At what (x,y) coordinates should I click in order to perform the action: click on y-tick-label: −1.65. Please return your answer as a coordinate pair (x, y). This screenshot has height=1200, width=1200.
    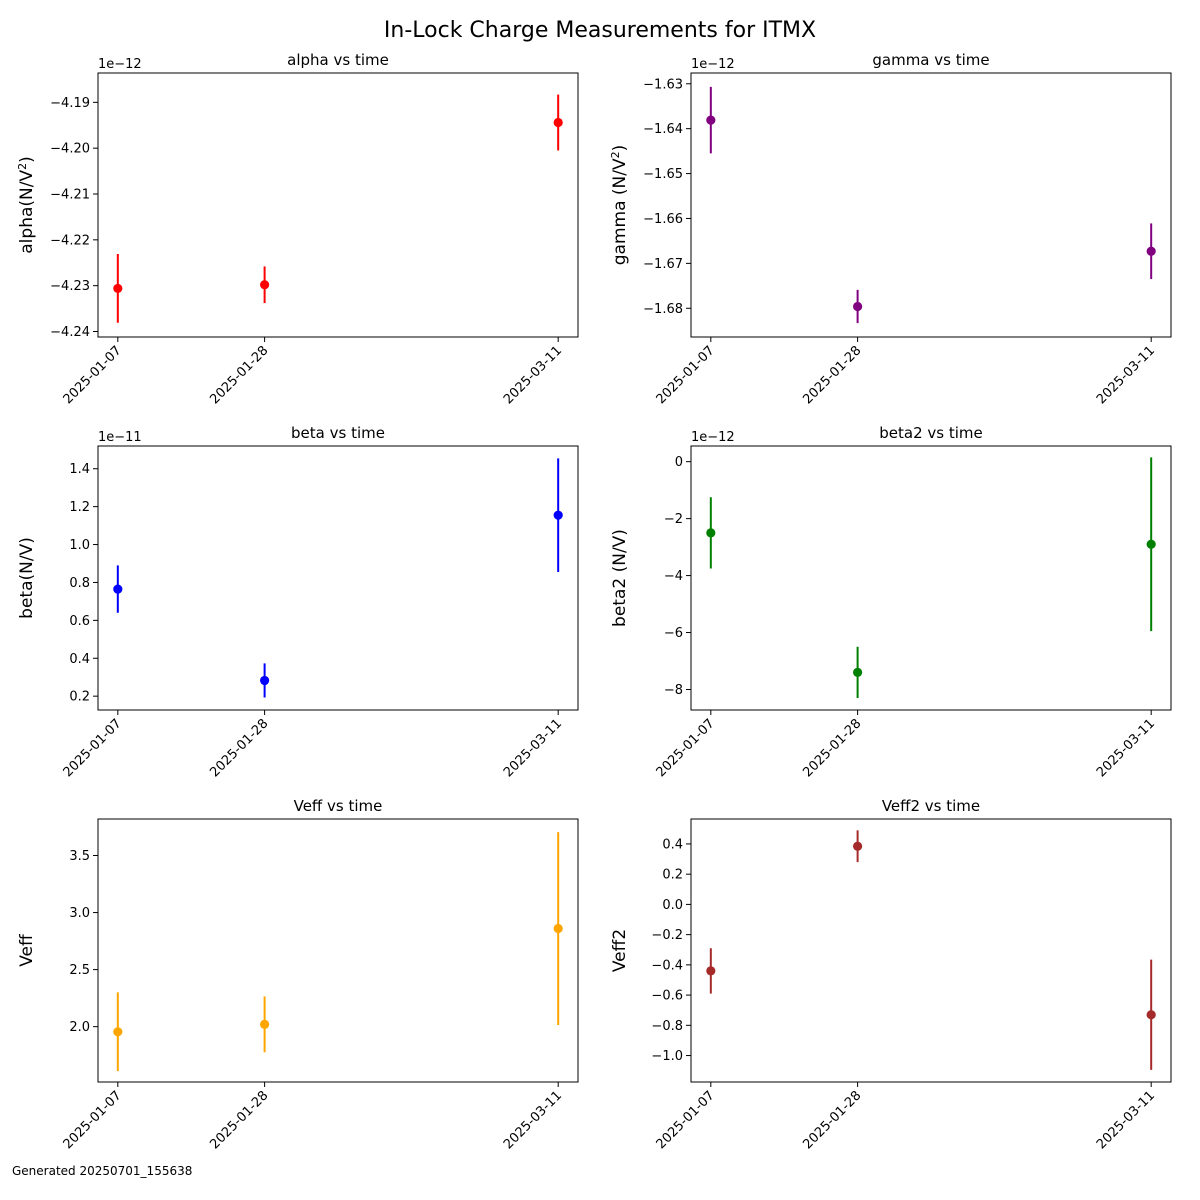
    Looking at the image, I should click on (663, 174).